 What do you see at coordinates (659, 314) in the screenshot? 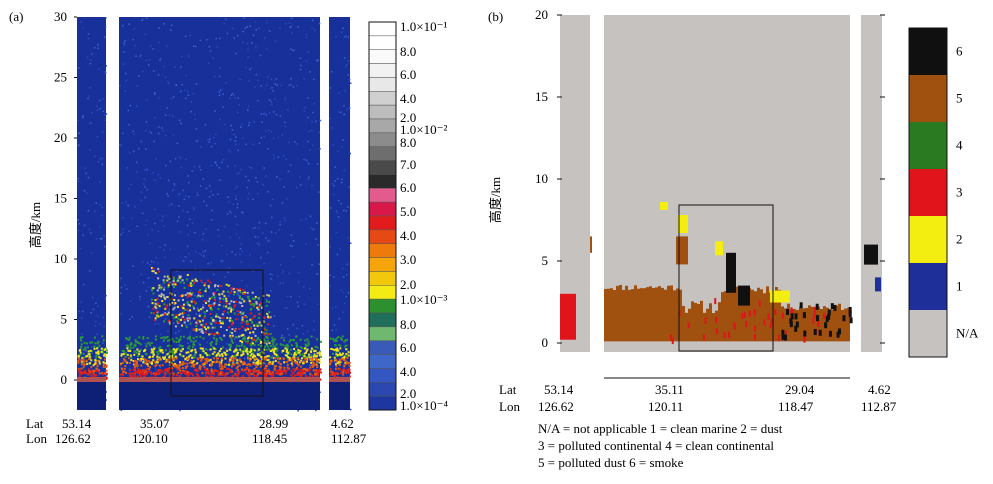
I see `dust-column` at bounding box center [659, 314].